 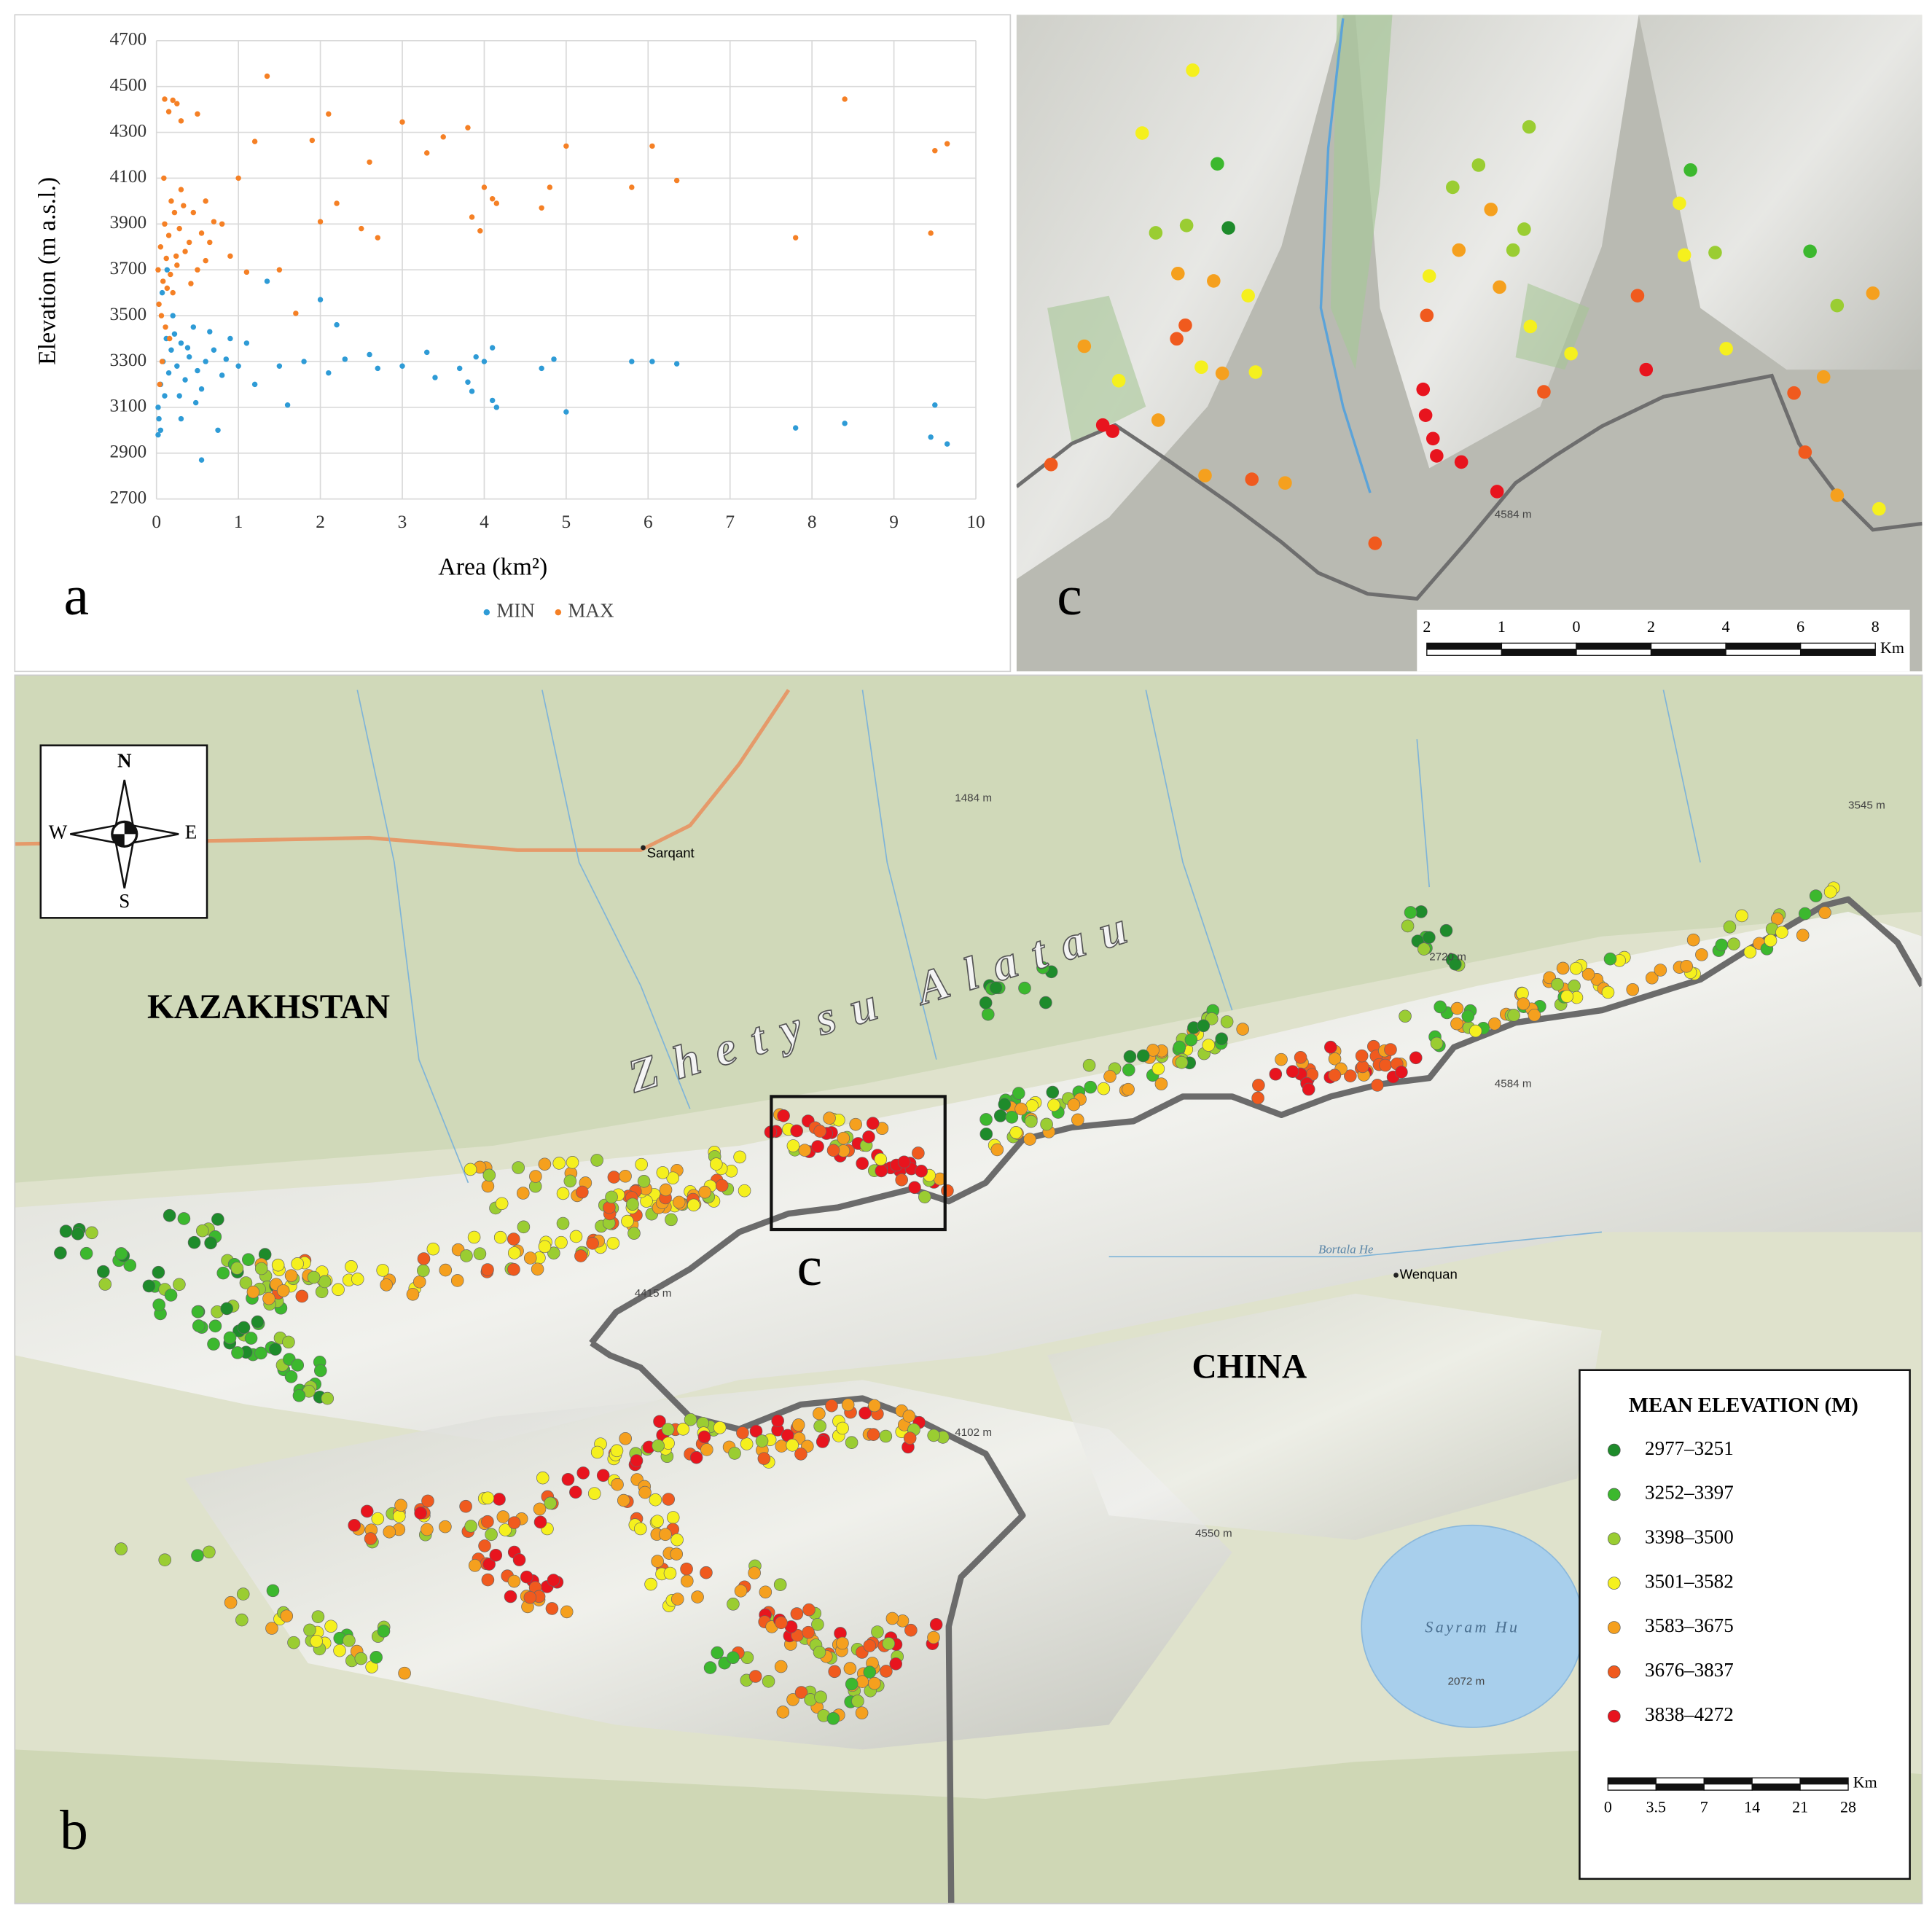 What do you see at coordinates (566, 522) in the screenshot?
I see `x-tick-label: 5` at bounding box center [566, 522].